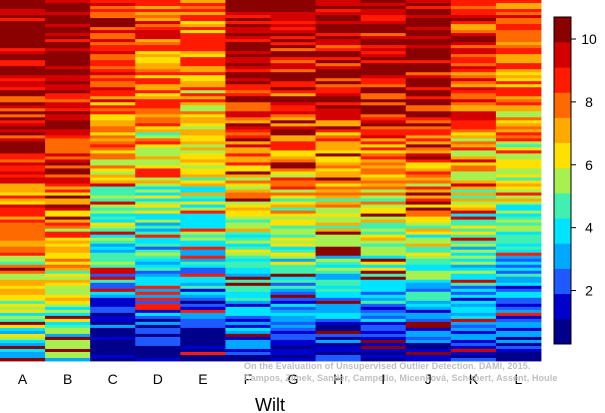 The height and width of the screenshot is (413, 605). I want to click on colorbar-tick-label: 4, so click(589, 228).